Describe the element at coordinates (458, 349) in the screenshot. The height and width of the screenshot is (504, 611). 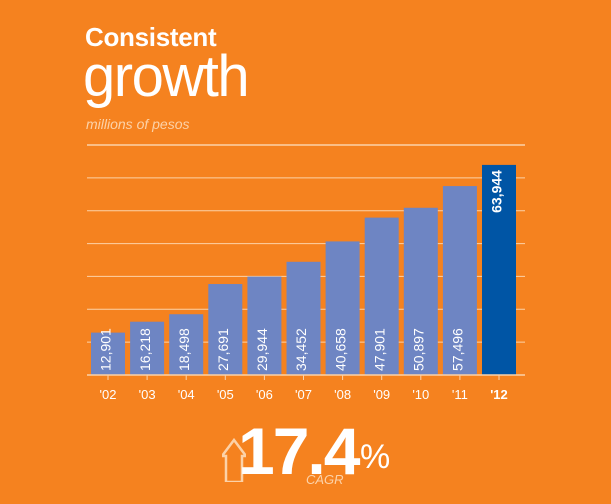
I see `data-label: 57,496` at that location.